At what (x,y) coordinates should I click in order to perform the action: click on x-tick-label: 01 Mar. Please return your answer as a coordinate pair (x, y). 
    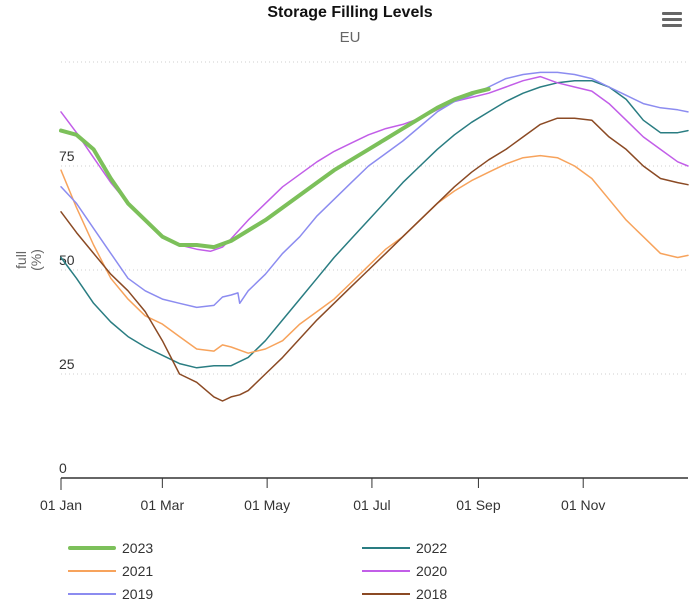
    Looking at the image, I should click on (163, 505).